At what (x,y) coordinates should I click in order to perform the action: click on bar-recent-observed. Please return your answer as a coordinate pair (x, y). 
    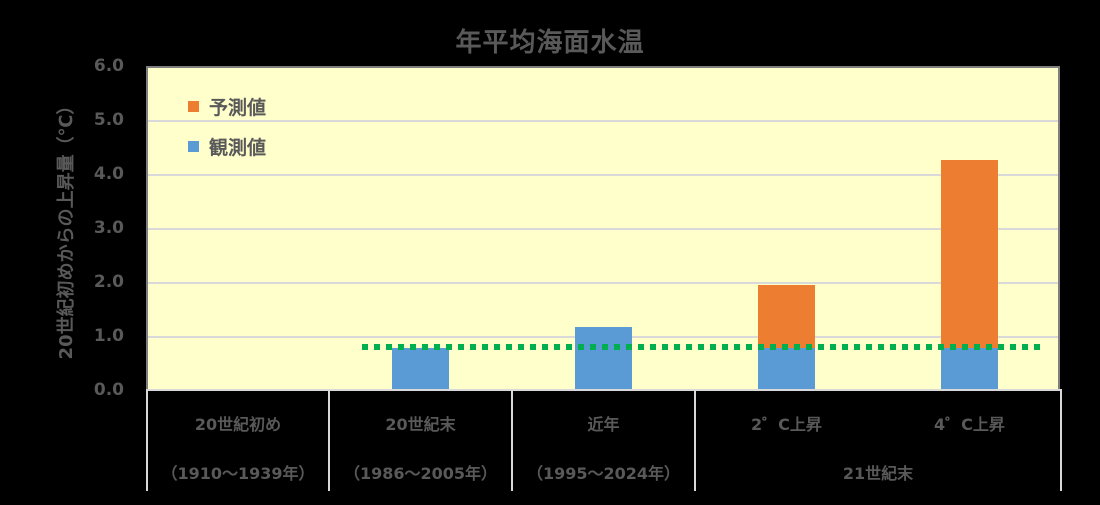
    Looking at the image, I should click on (603, 359).